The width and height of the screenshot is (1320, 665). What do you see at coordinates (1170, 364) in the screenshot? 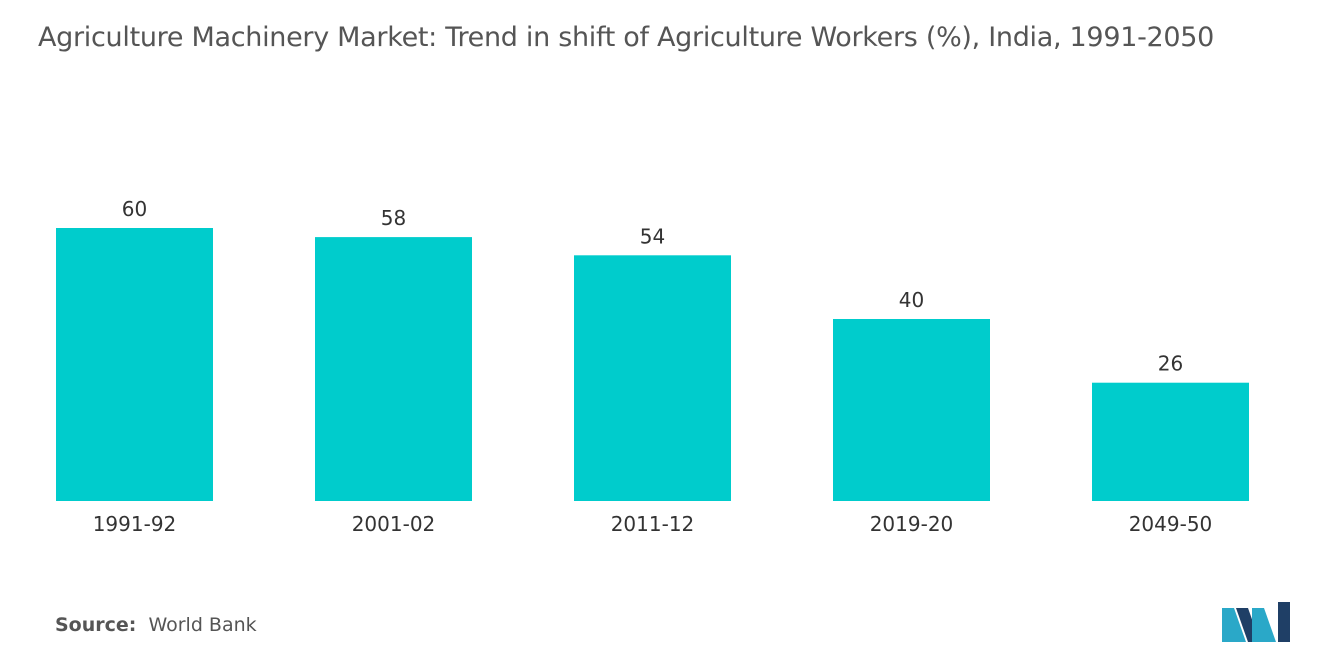
I see `data-label: 26` at bounding box center [1170, 364].